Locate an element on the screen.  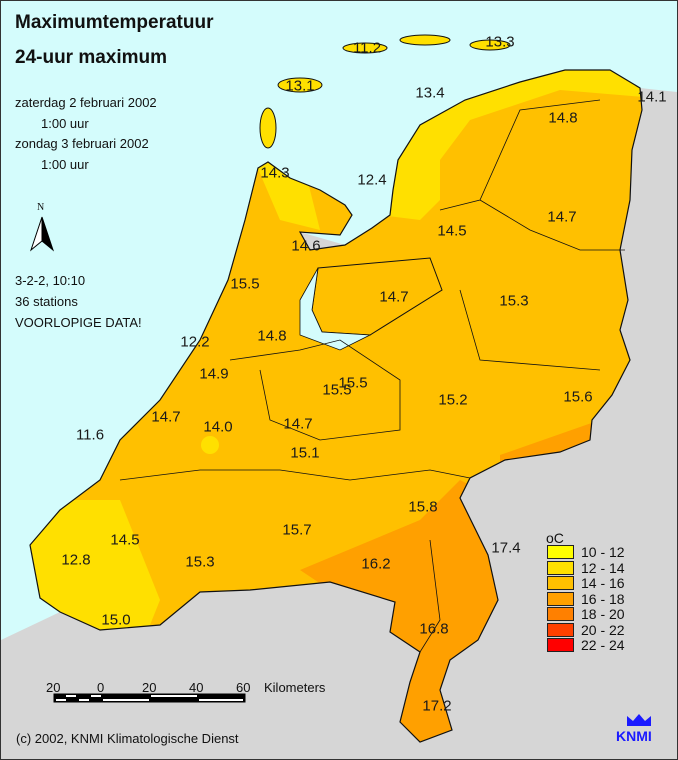
station-value: 15.2 is located at coordinates (453, 400).